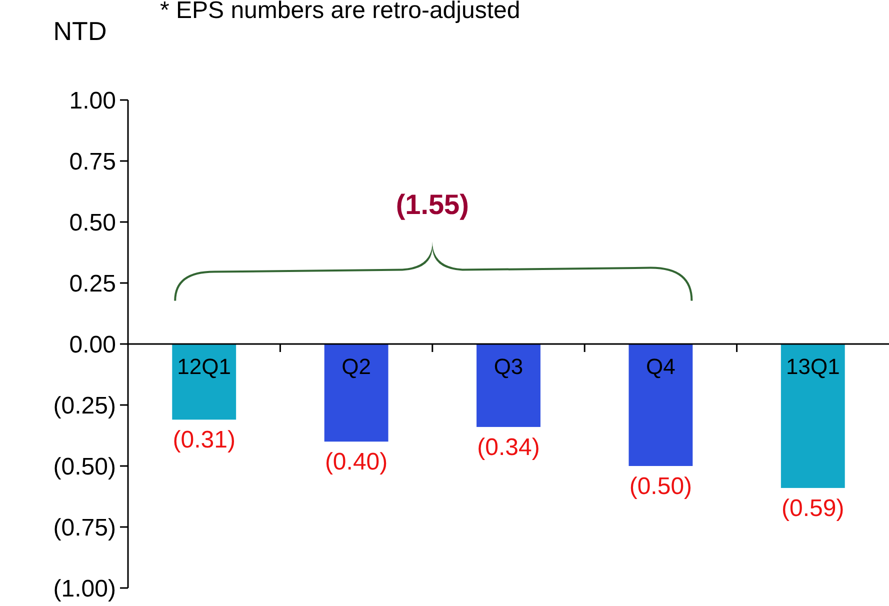  I want to click on data-label: (0.59), so click(813, 508).